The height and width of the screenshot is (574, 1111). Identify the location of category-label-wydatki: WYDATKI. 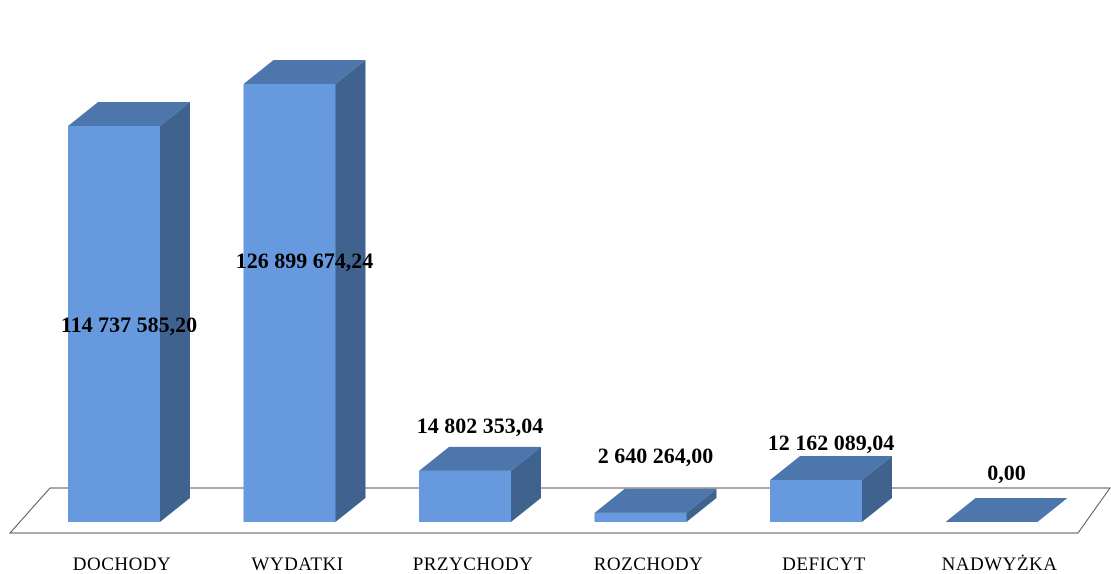
(297, 564).